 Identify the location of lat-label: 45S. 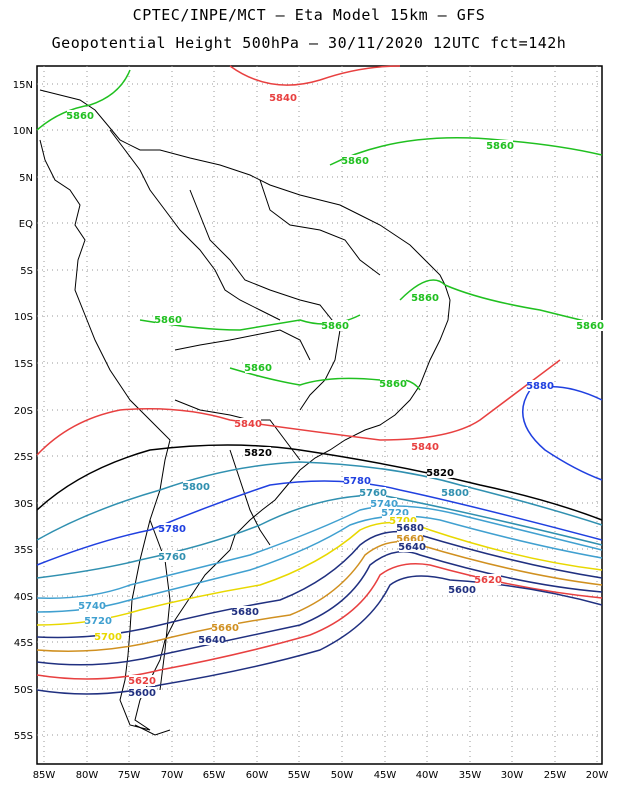
(23, 643).